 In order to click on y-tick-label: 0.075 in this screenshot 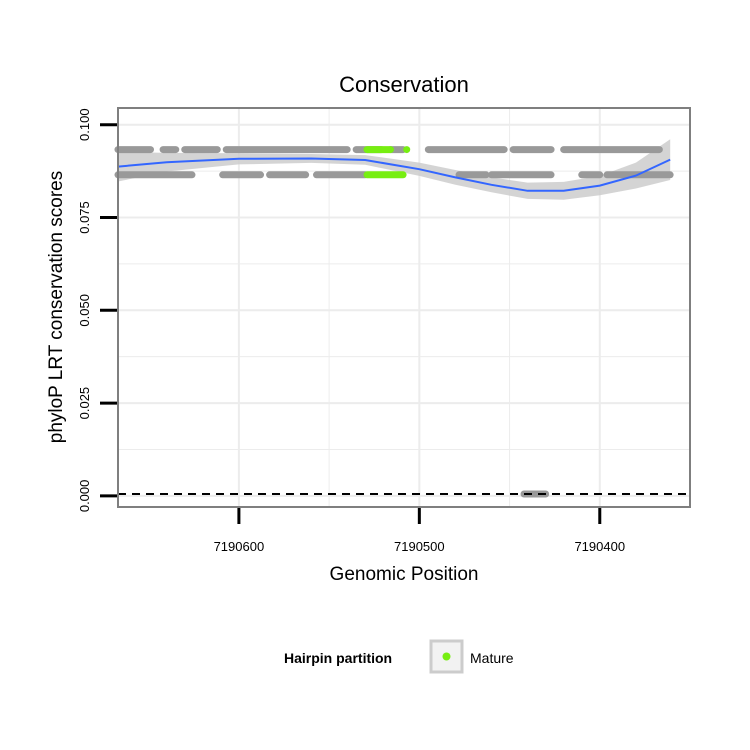, I will do `click(84, 217)`.